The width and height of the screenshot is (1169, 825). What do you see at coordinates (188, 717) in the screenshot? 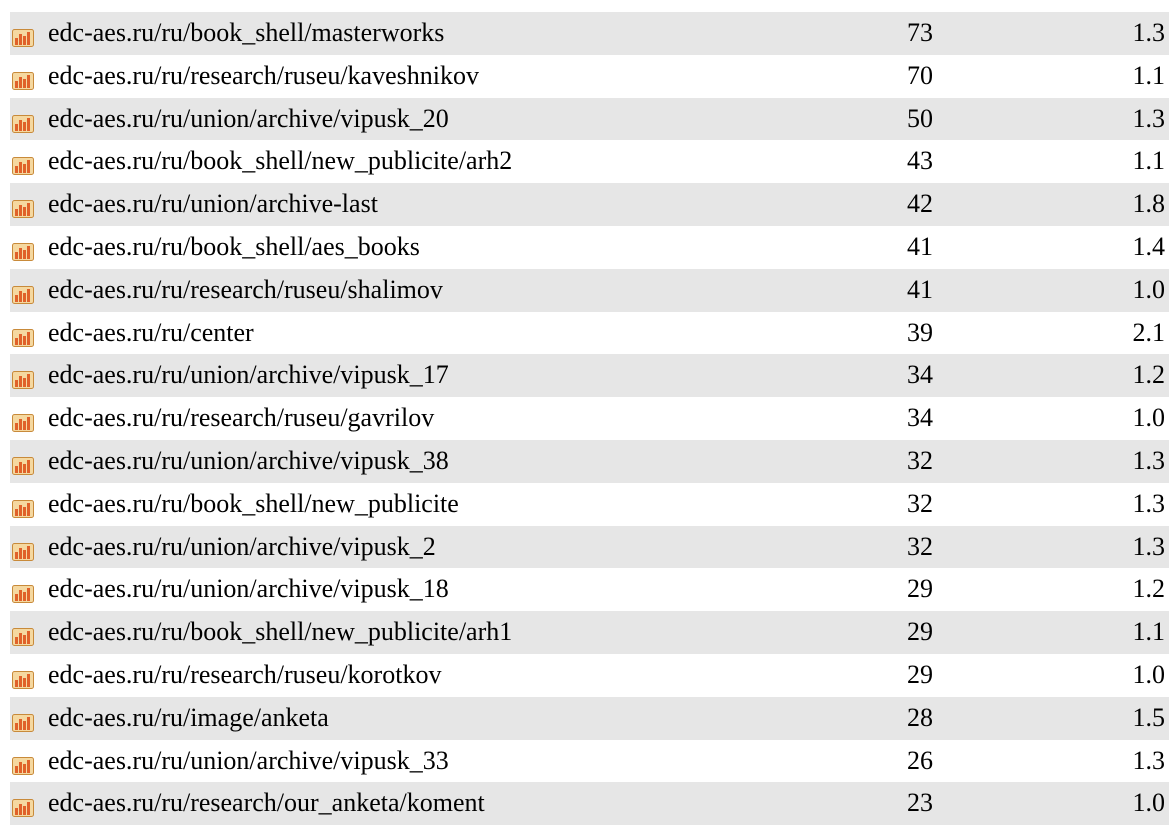
I see `url-cell: edc-aes.ru/ru/image/anketa` at bounding box center [188, 717].